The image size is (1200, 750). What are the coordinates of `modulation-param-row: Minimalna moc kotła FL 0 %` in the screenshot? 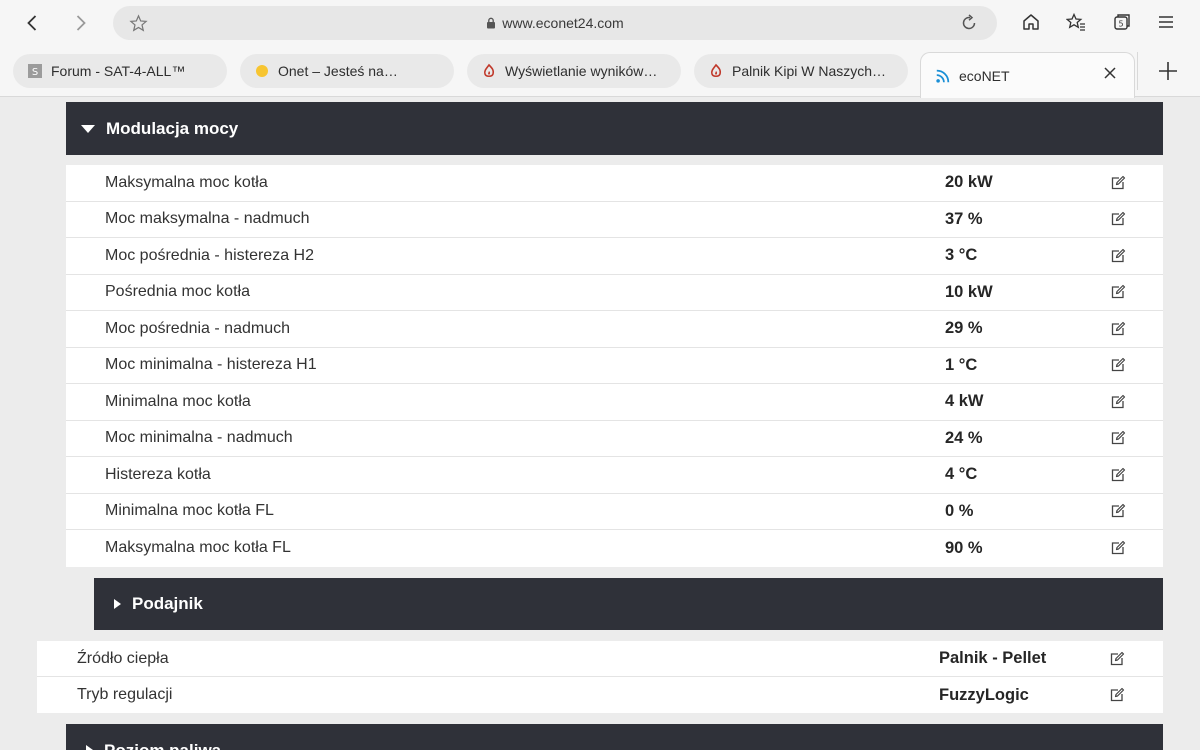 It's located at (614, 512).